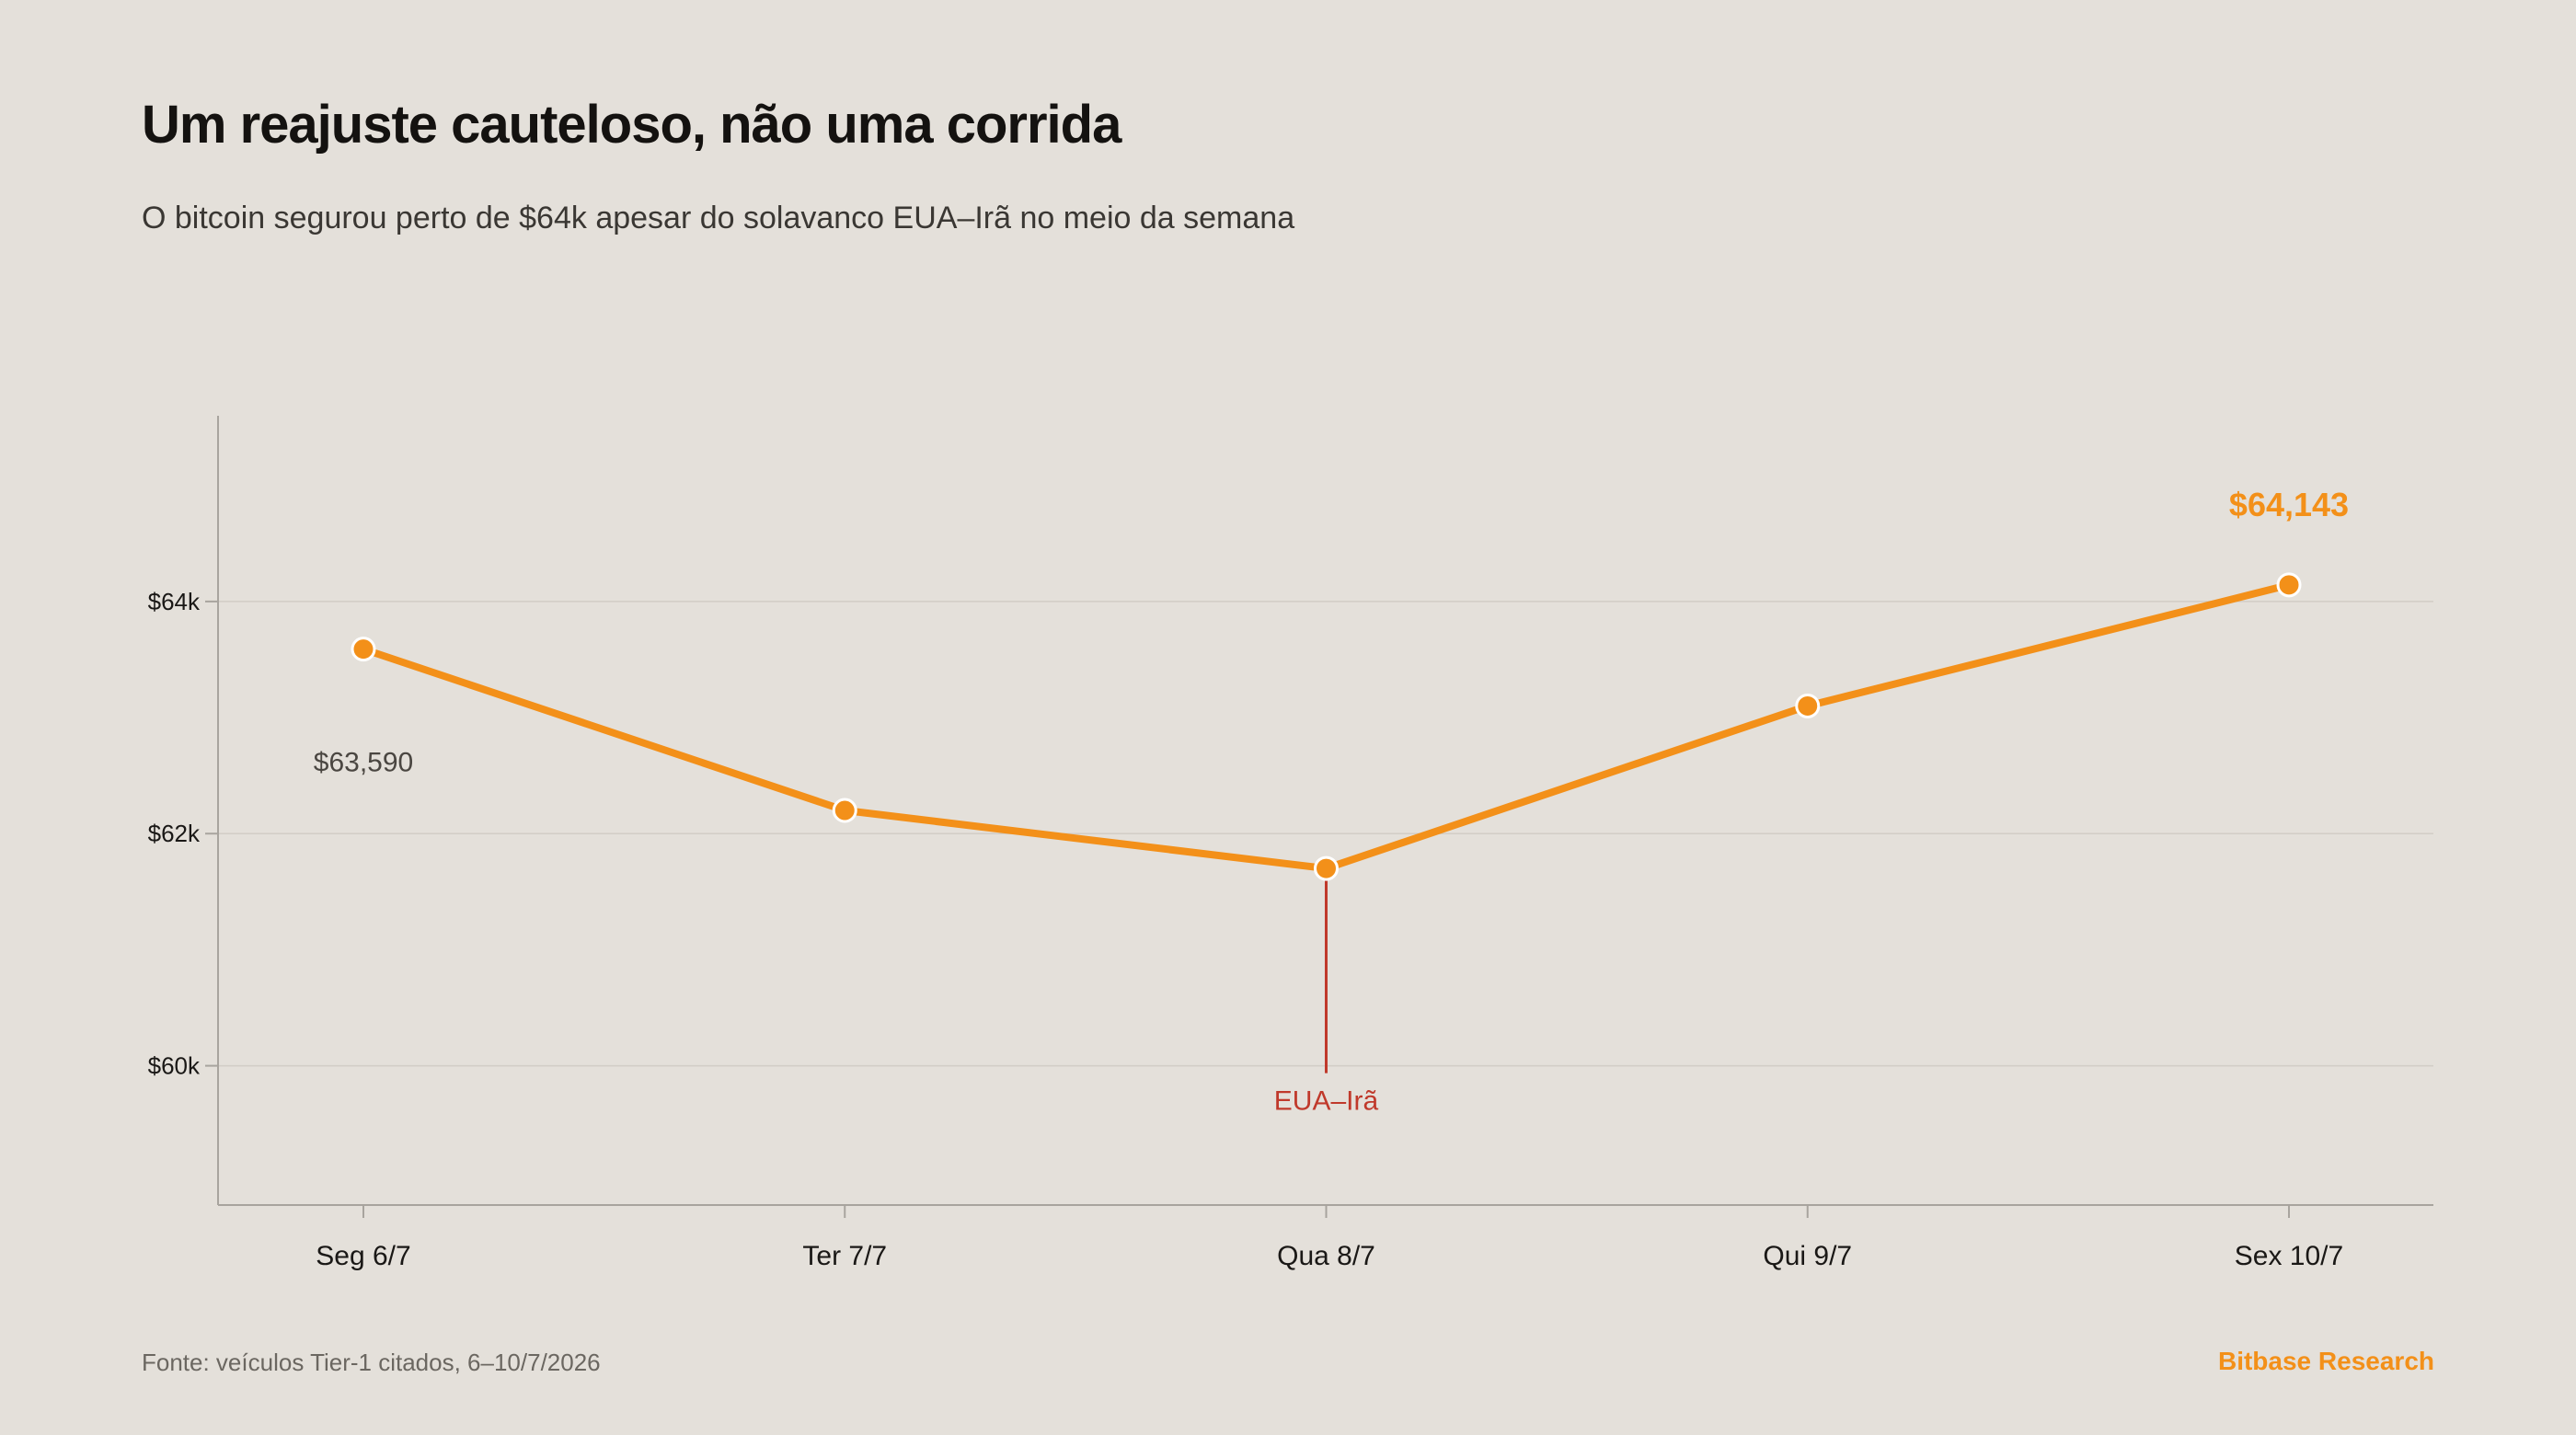 The image size is (2576, 1435). What do you see at coordinates (1807, 1256) in the screenshot?
I see `x-tick-label: Qui 9/7` at bounding box center [1807, 1256].